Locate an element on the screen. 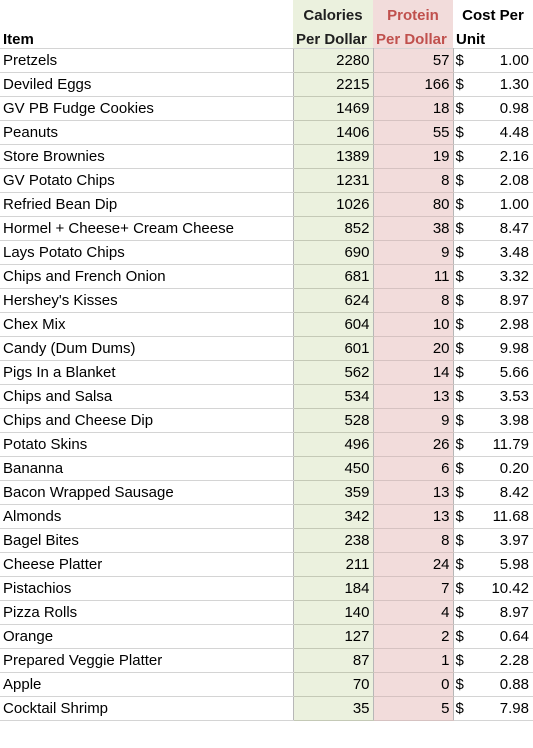 The height and width of the screenshot is (748, 533). protein-per-dollar-cell: 7 is located at coordinates (413, 588).